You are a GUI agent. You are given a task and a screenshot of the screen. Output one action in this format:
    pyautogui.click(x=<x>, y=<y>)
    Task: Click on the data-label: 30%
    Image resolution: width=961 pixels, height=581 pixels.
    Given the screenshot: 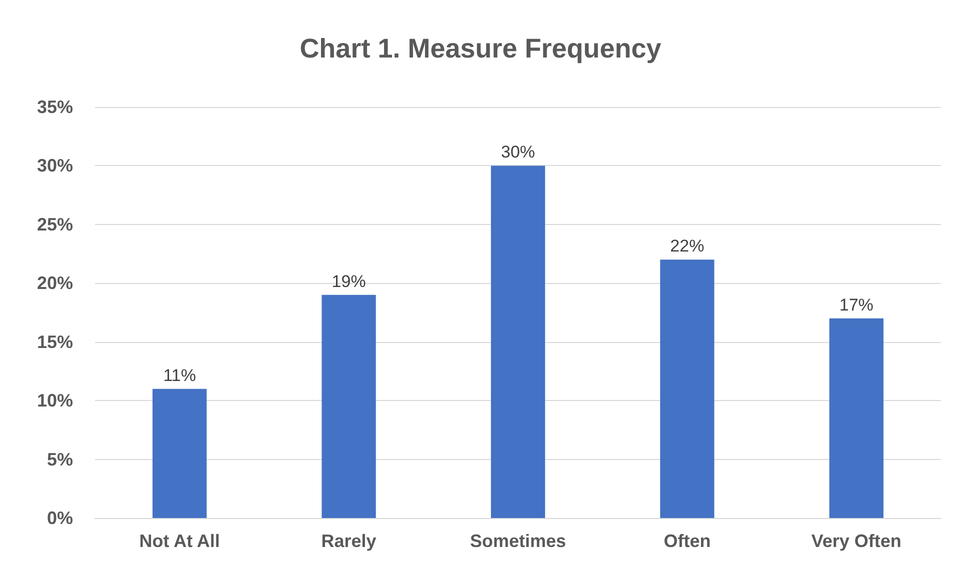 What is the action you would take?
    pyautogui.click(x=518, y=152)
    